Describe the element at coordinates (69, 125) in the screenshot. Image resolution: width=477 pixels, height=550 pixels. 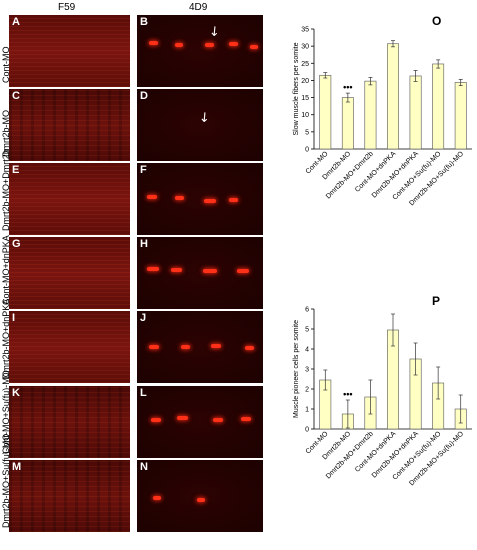
I see `micrograph-f59: C` at that location.